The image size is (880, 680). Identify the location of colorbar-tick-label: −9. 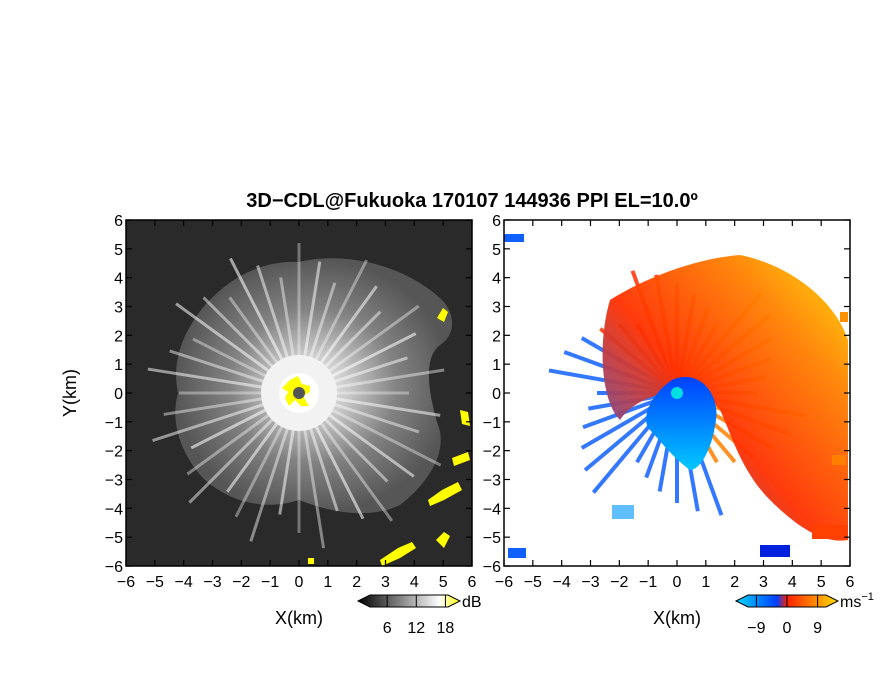
(756, 628).